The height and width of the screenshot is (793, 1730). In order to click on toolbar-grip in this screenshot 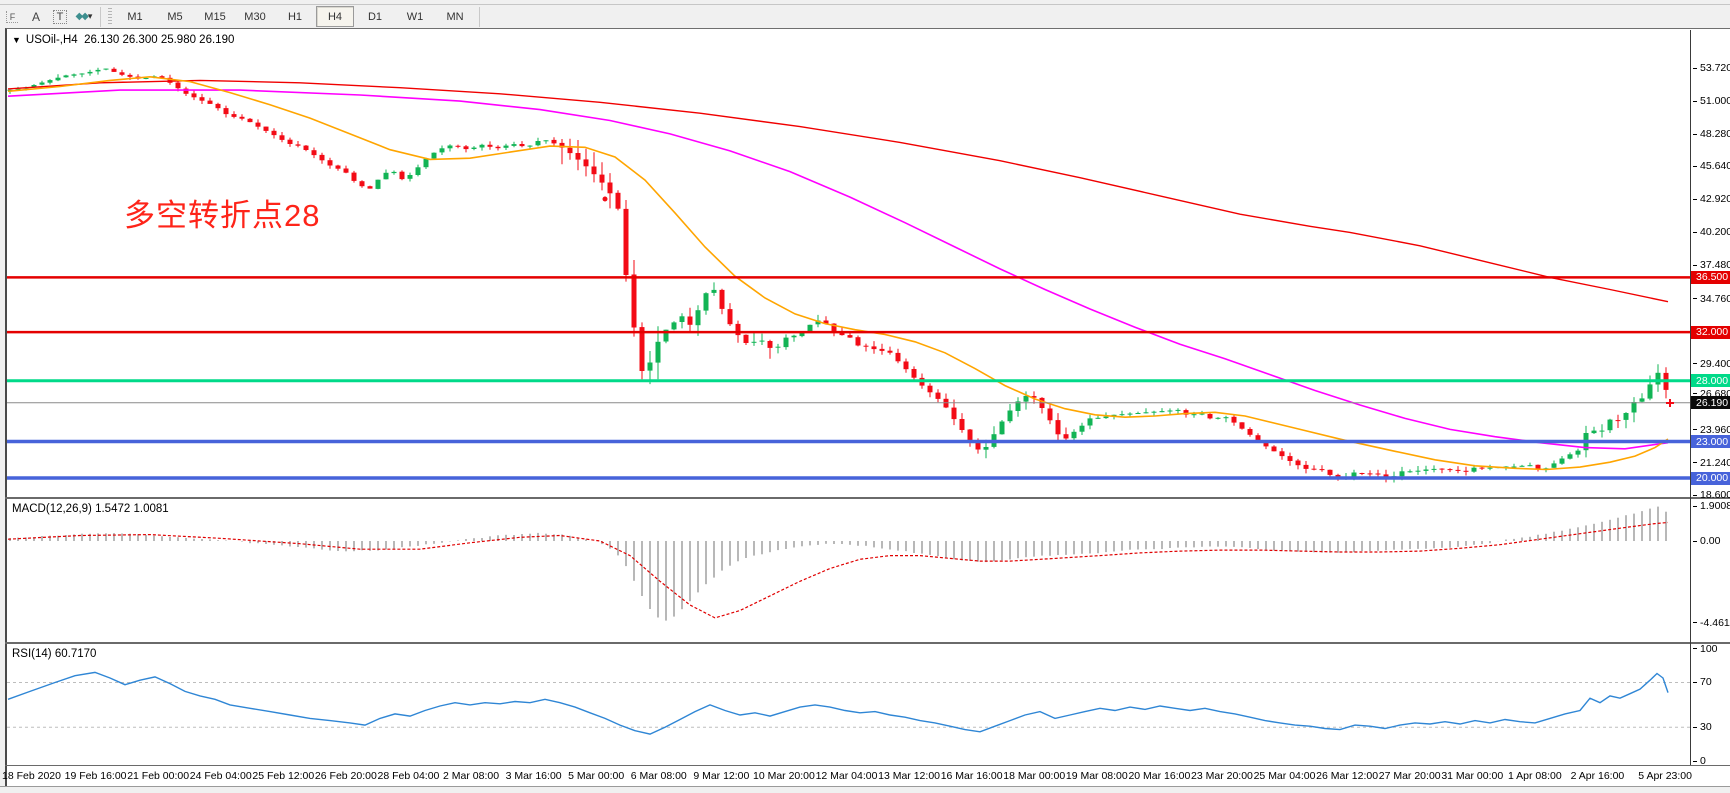, I will do `click(110, 16)`.